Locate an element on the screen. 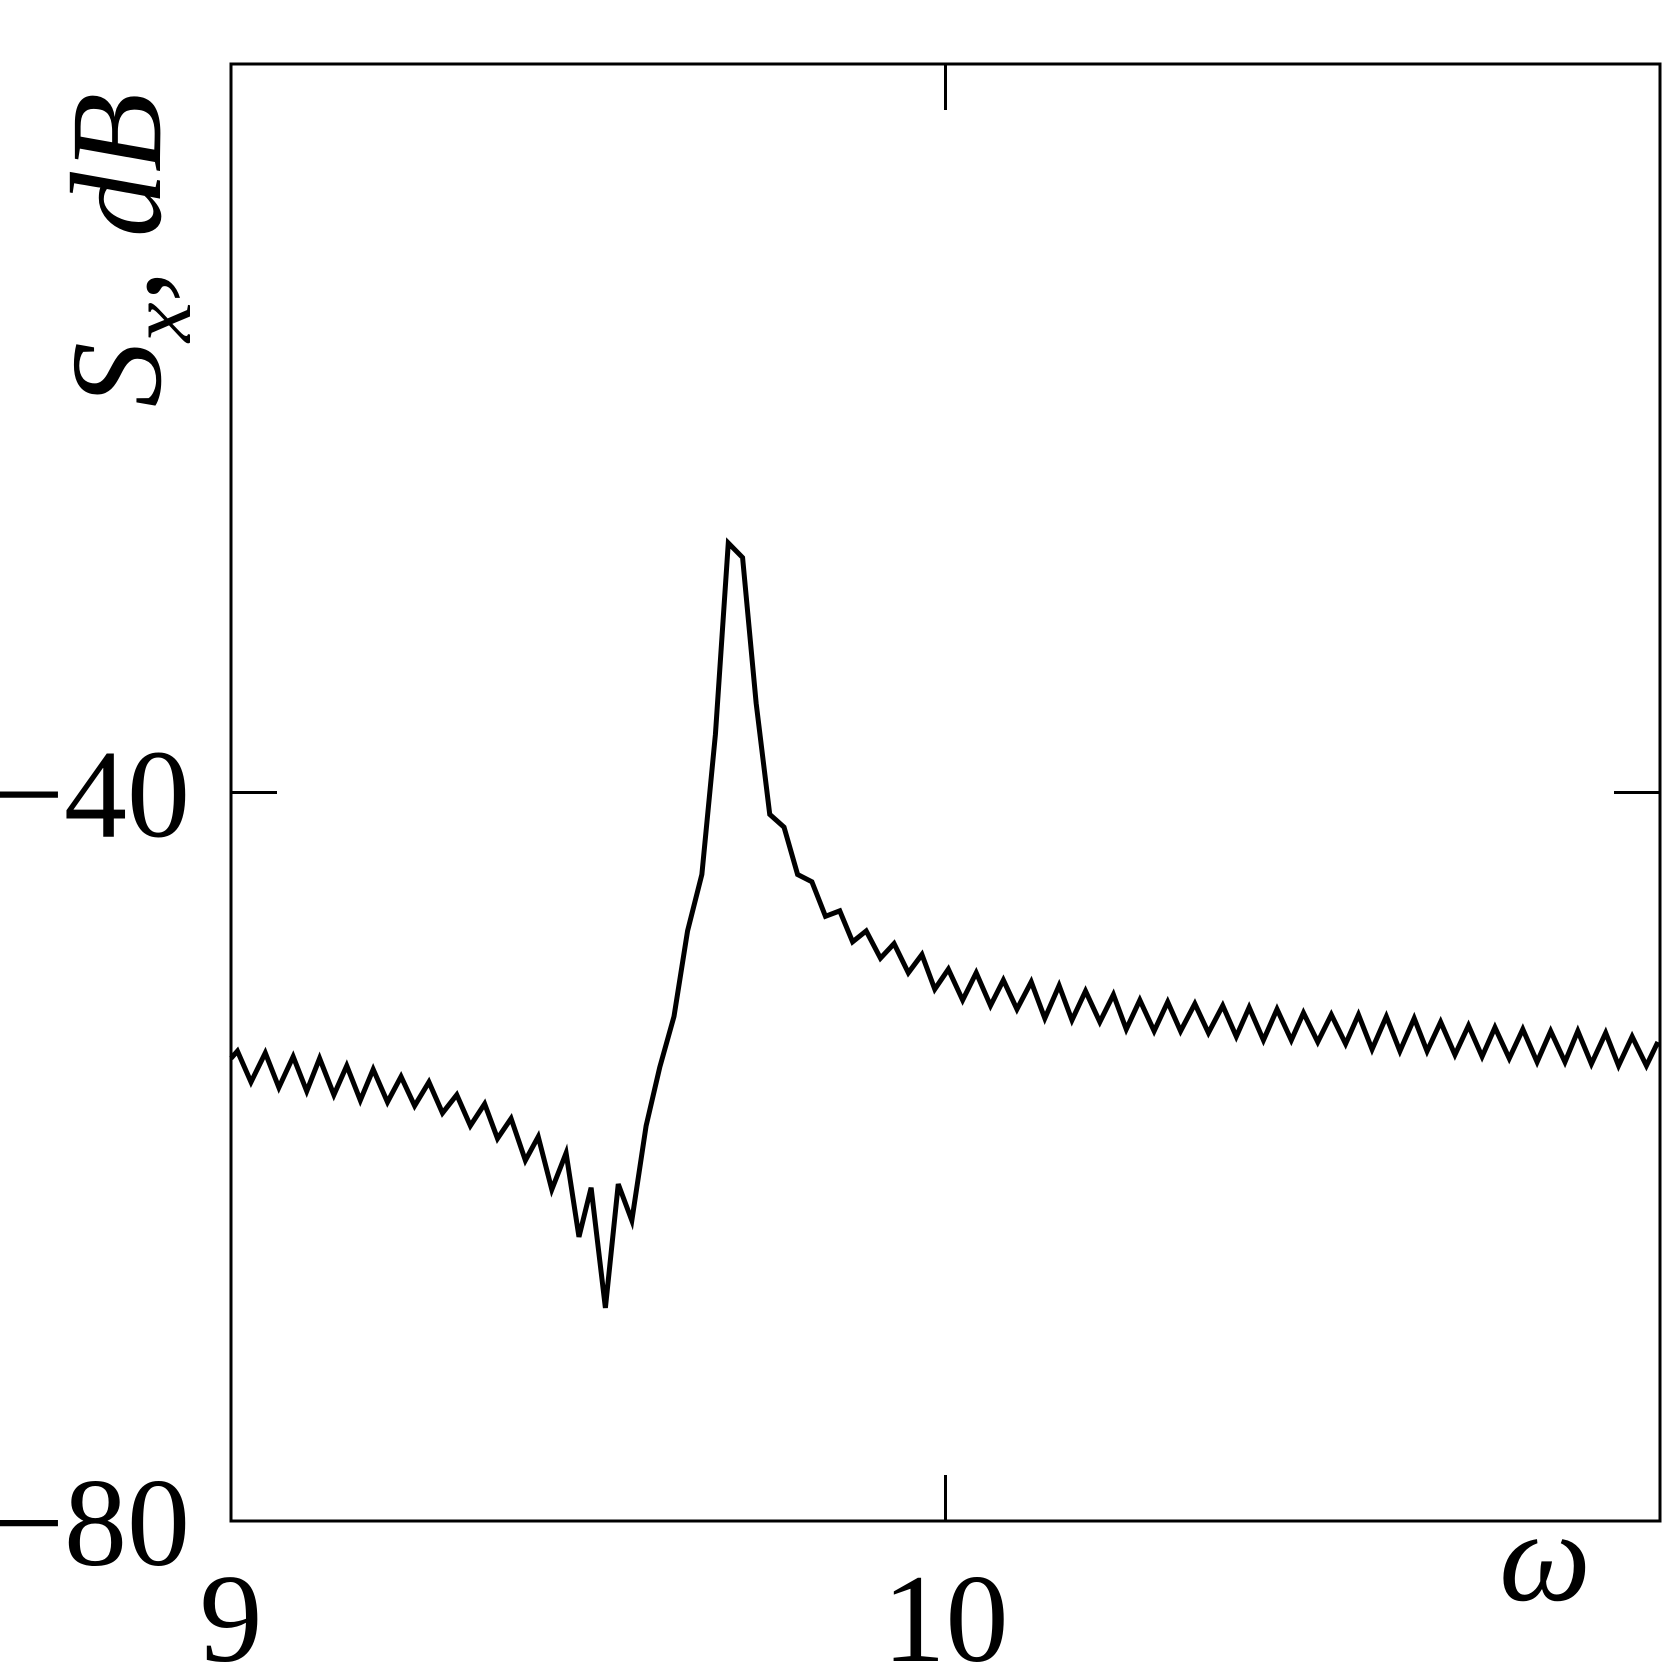  y-tick-label: −80 is located at coordinates (95, 1523).